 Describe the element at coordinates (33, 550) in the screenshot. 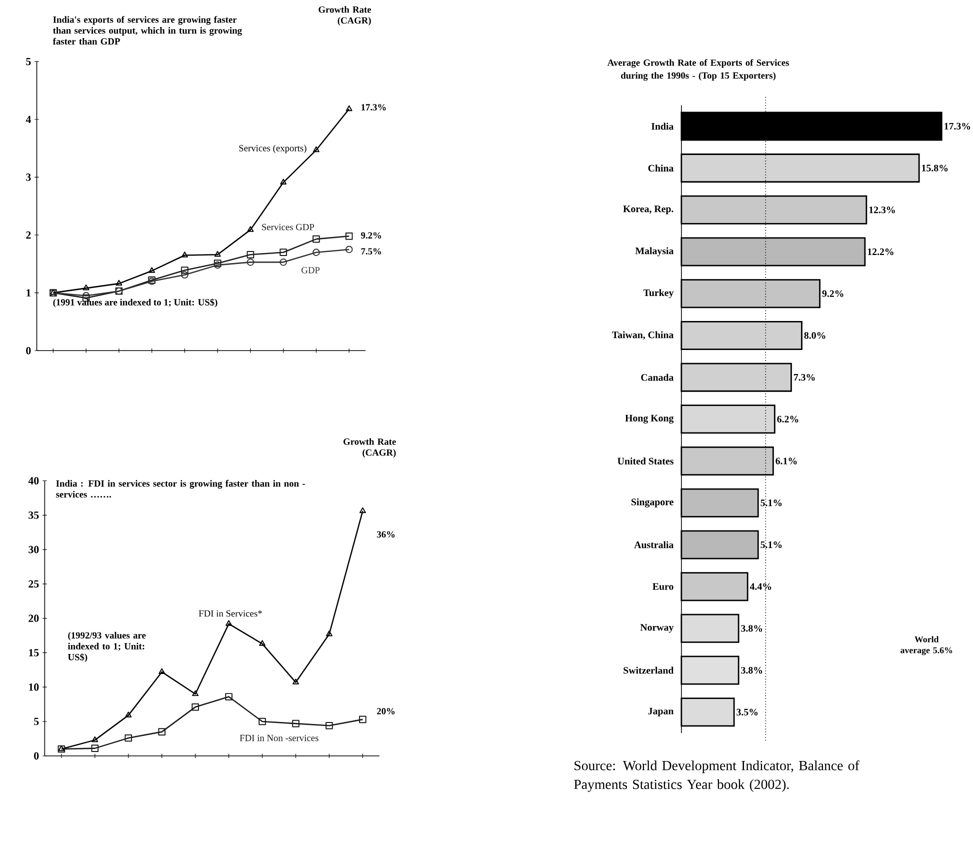

I see `y-tick-label: 30` at that location.